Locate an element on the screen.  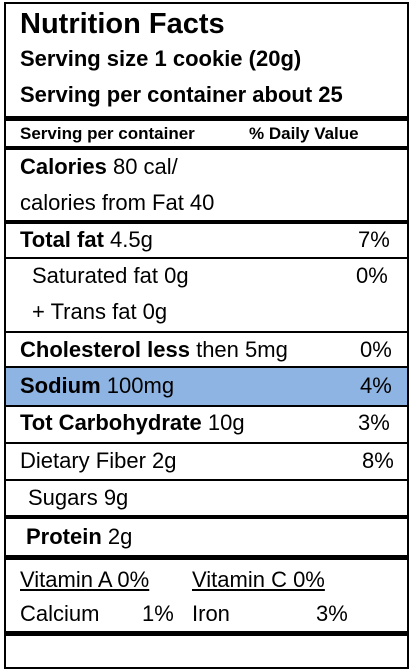
calories-label: Calories is located at coordinates (63, 166).